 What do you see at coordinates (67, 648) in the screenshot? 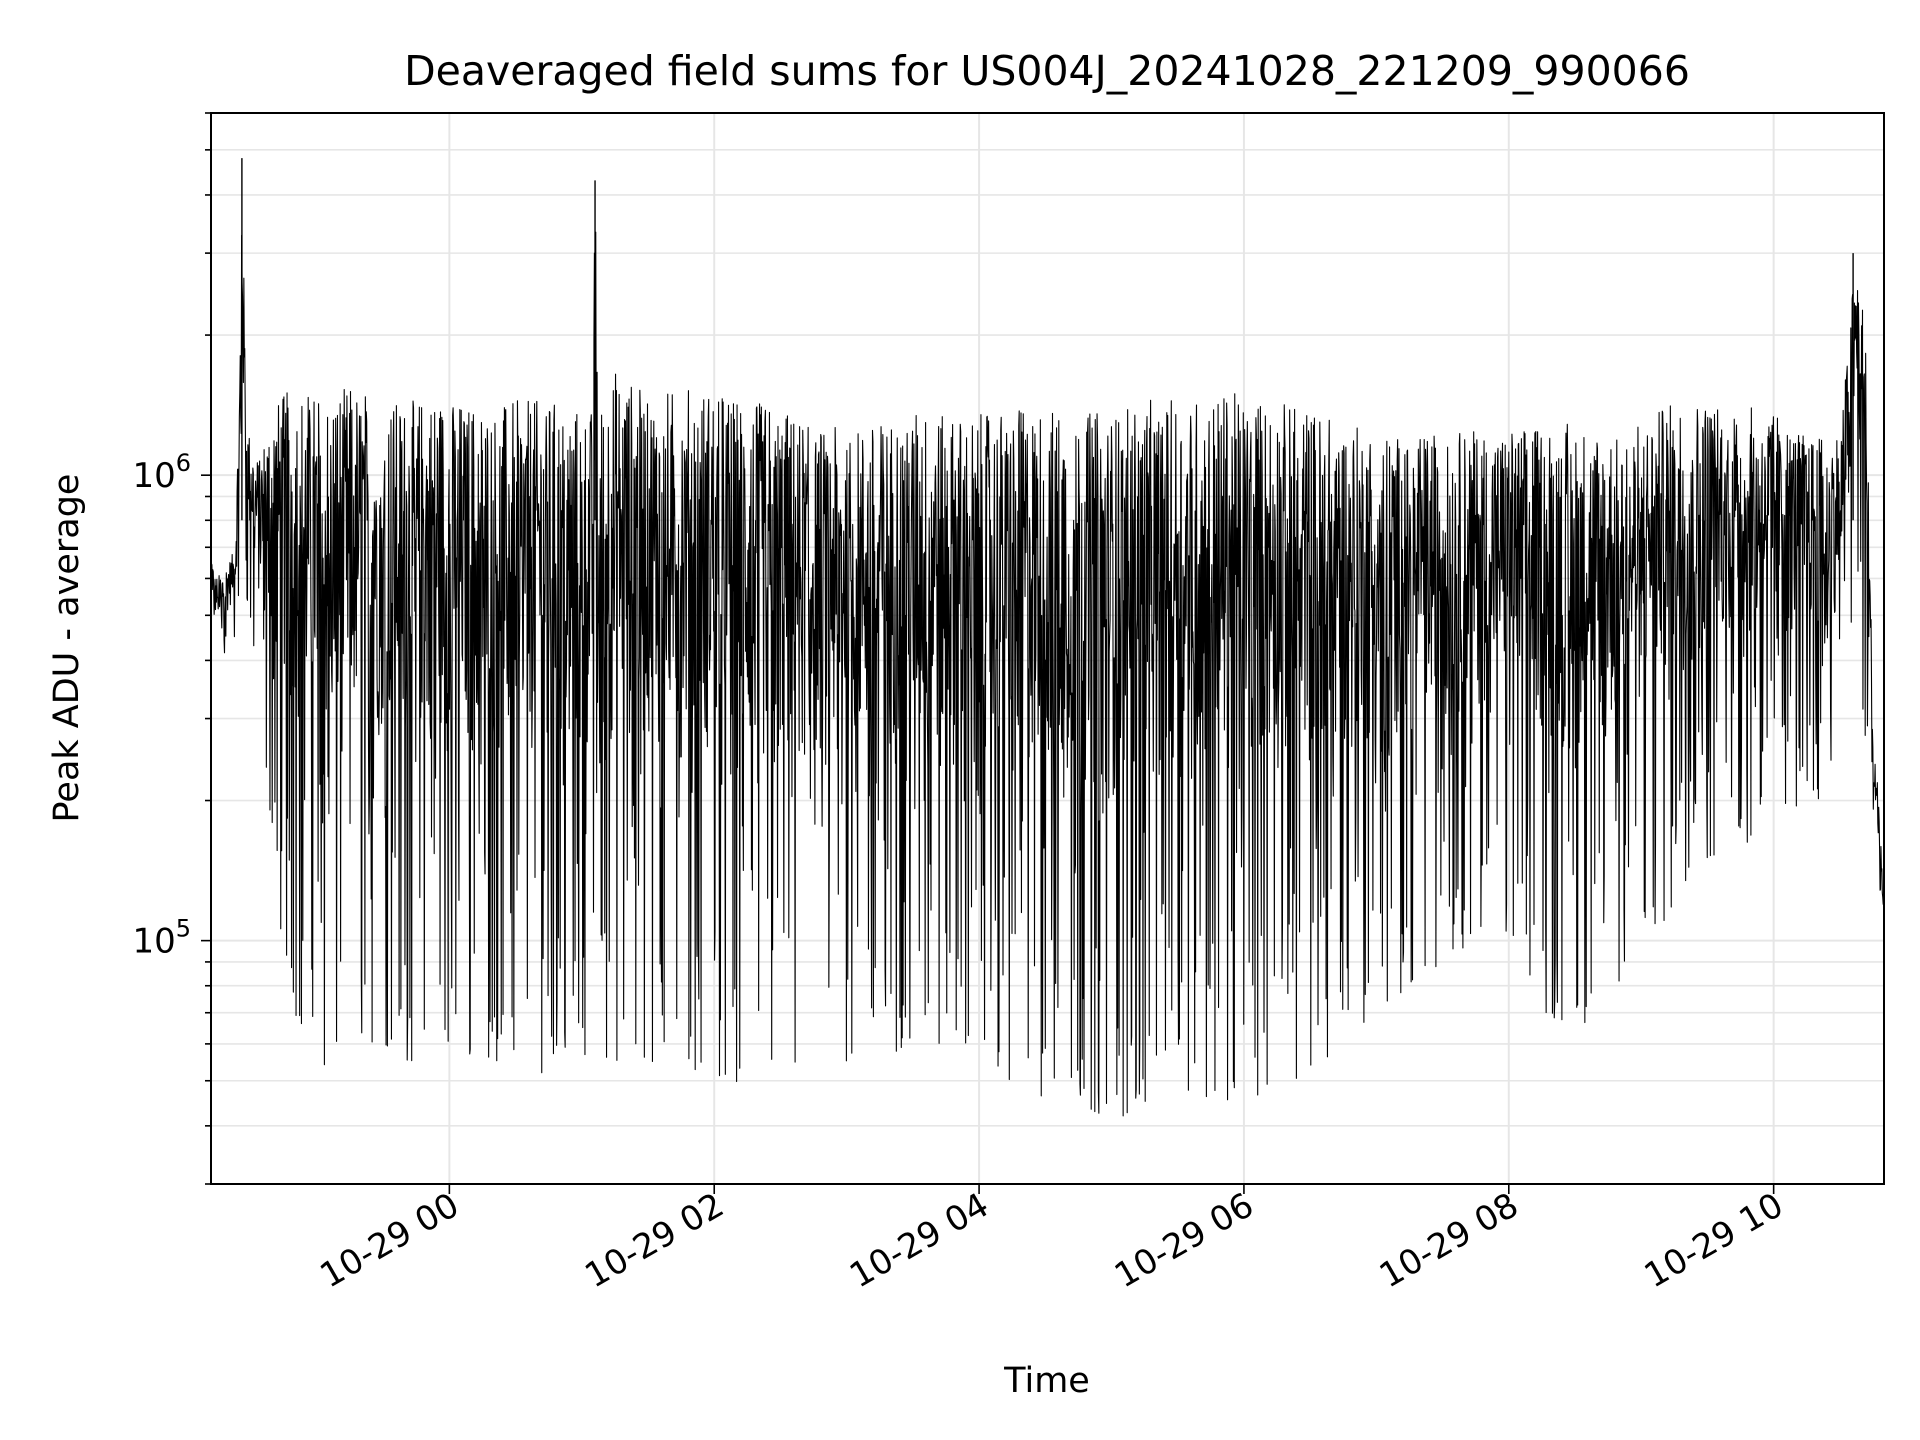
I see `y-axis-label: Peak ADU - average` at bounding box center [67, 648].